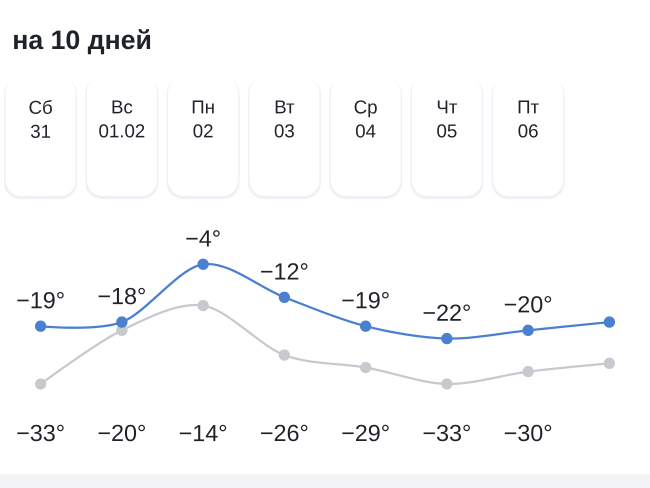 The width and height of the screenshot is (650, 488). What do you see at coordinates (447, 119) in the screenshot?
I see `x-tick-label: Чт 05` at bounding box center [447, 119].